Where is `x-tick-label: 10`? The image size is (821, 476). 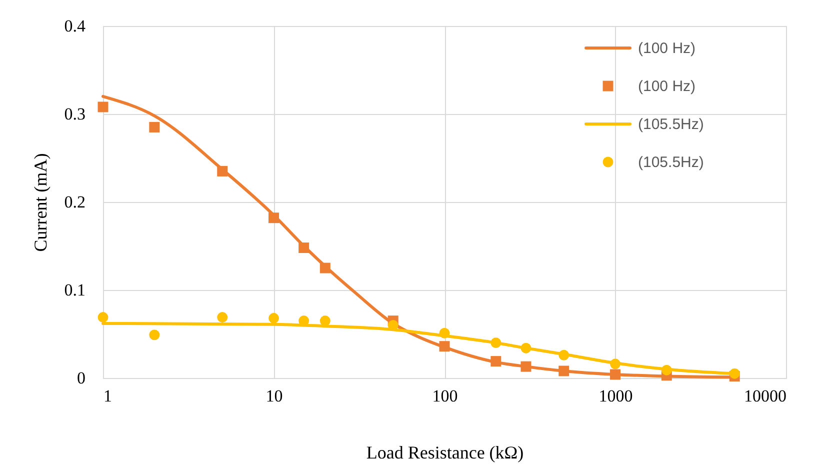 x-tick-label: 10 is located at coordinates (274, 396).